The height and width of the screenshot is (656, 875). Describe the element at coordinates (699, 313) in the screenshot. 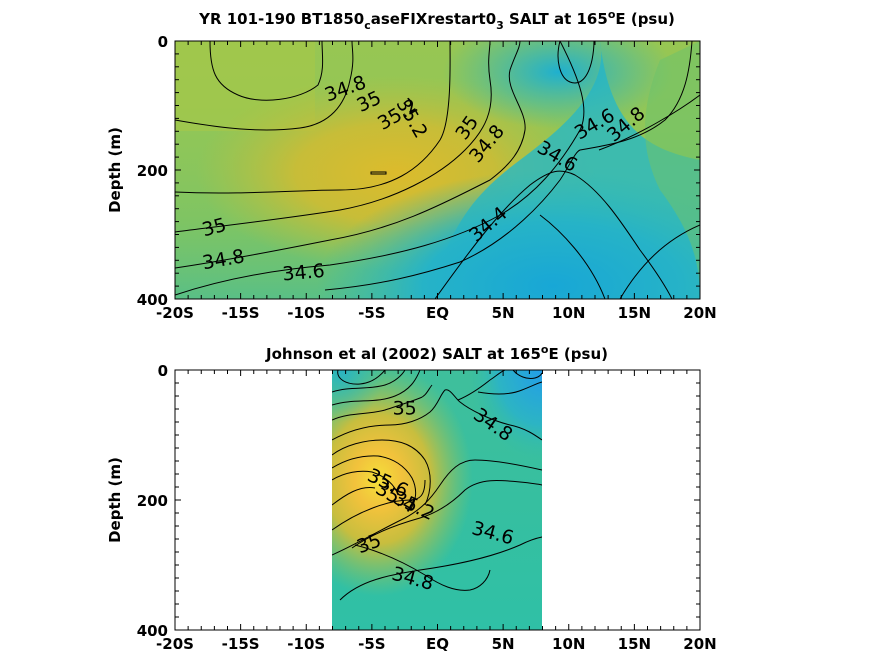

I see `top-x-tick-label: 20N` at that location.